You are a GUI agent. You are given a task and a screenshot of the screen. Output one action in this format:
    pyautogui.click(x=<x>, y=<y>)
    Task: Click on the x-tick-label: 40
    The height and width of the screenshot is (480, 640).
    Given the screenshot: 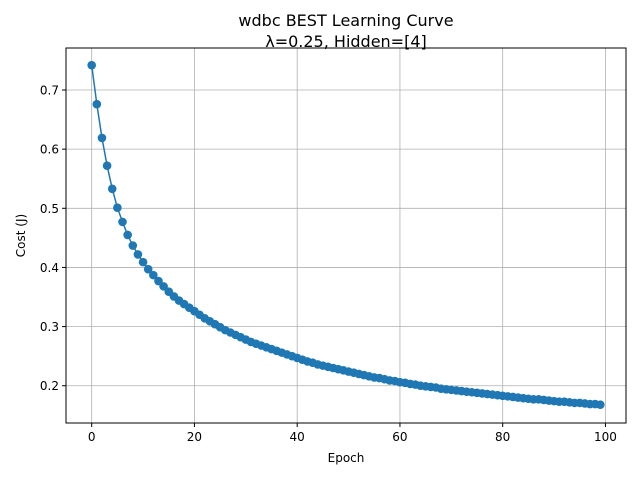 What is the action you would take?
    pyautogui.click(x=297, y=437)
    